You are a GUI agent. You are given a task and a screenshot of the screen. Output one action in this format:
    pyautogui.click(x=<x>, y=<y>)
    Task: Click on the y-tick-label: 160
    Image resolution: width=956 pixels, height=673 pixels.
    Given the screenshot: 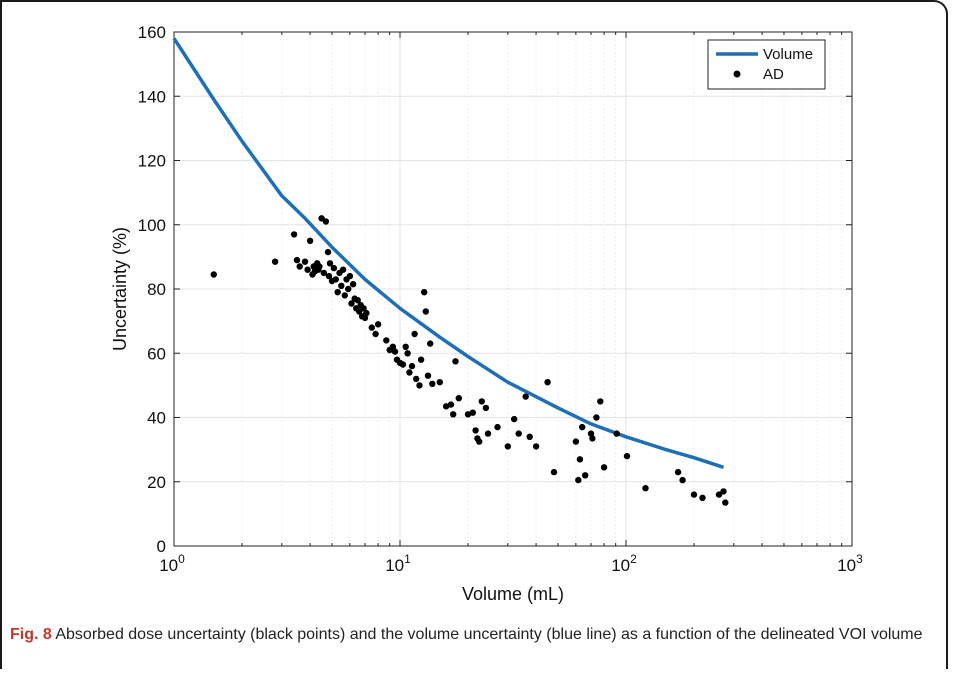 What is the action you would take?
    pyautogui.click(x=152, y=32)
    